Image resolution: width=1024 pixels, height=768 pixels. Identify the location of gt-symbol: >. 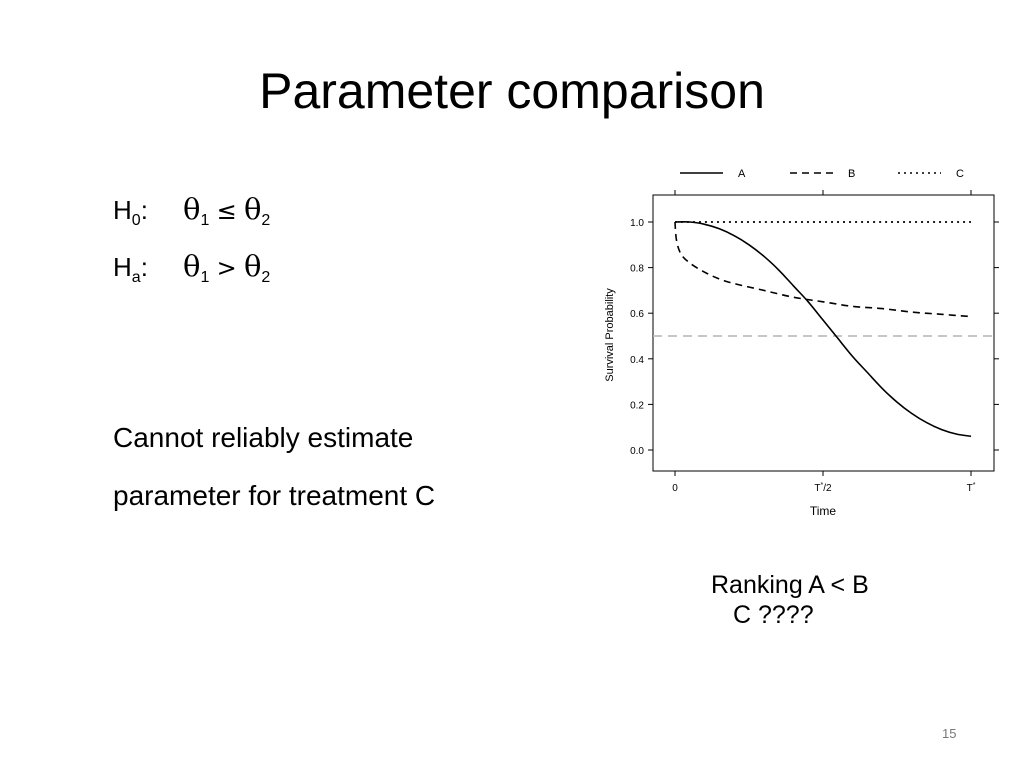
(226, 268).